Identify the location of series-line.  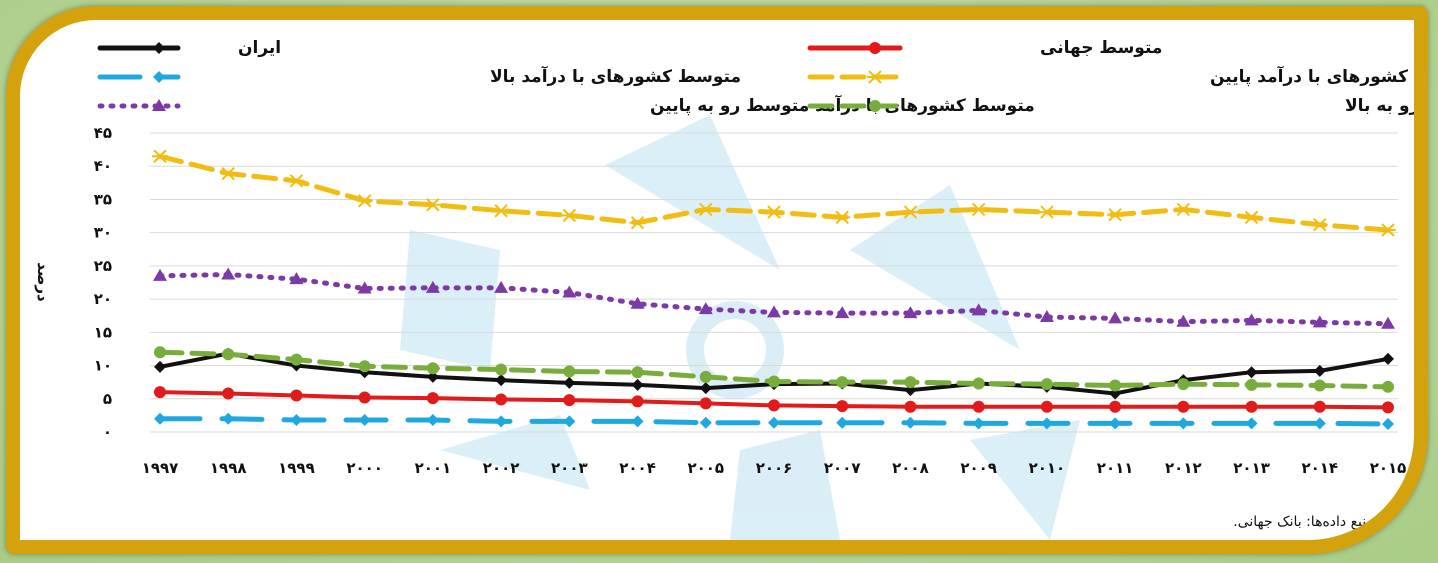
(774, 193).